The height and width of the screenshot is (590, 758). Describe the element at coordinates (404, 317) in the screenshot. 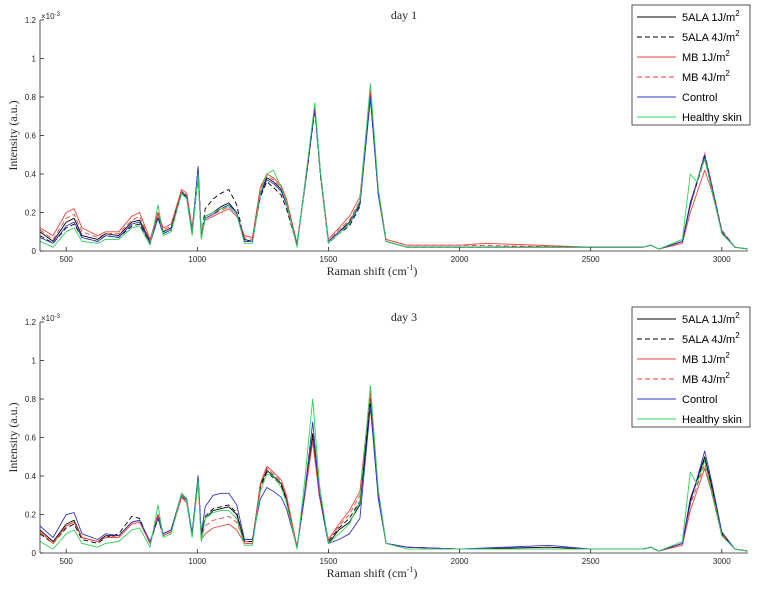

I see `chart-title: day 3` at that location.